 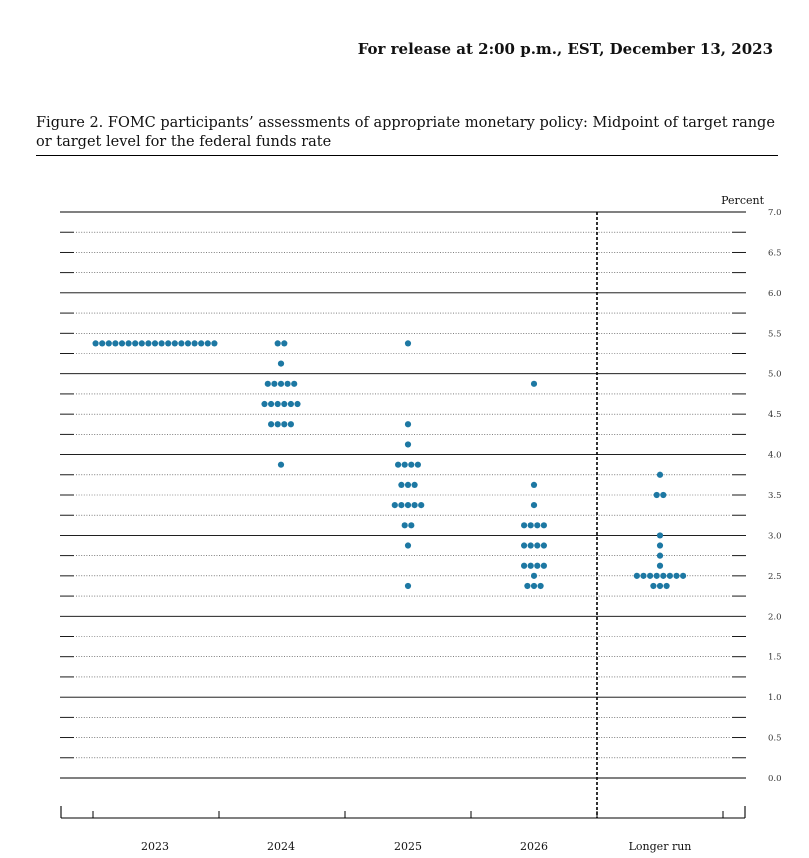 I want to click on category-label: 2026, so click(x=534, y=846).